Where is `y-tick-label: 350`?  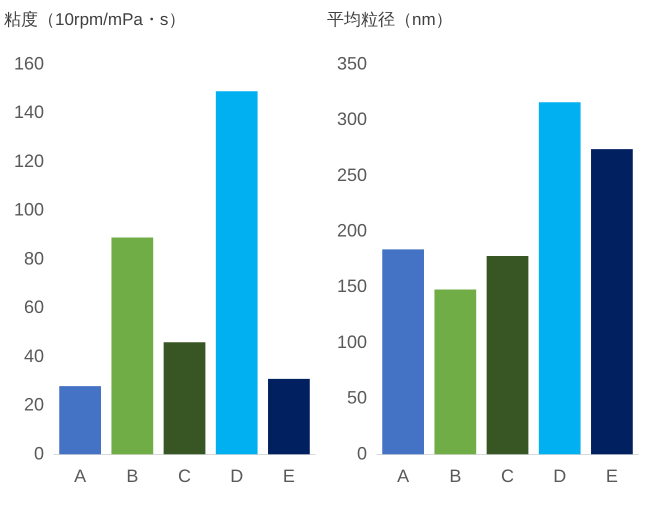
y-tick-label: 350 is located at coordinates (352, 63).